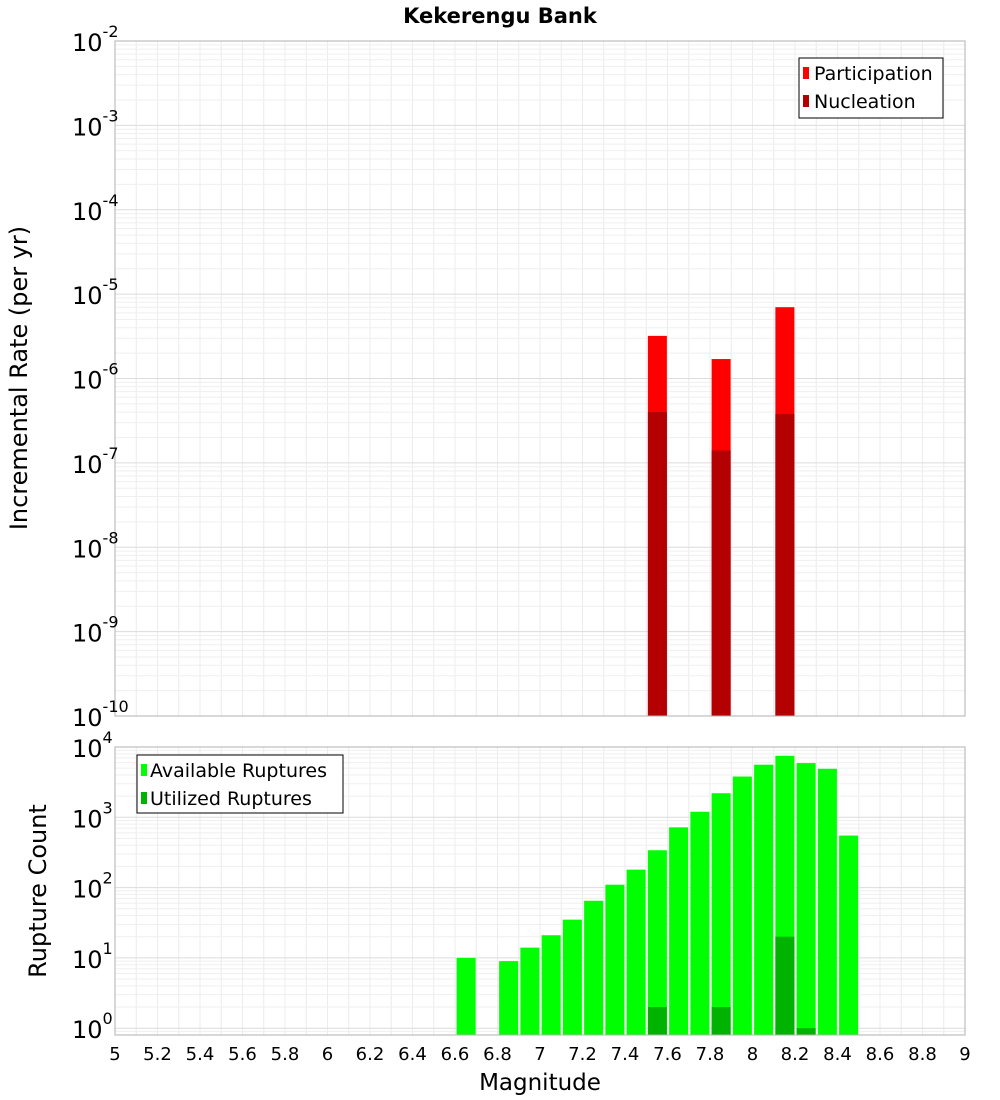  Describe the element at coordinates (95, 39) in the screenshot. I see `y-tick-label: 10⁻²` at that location.